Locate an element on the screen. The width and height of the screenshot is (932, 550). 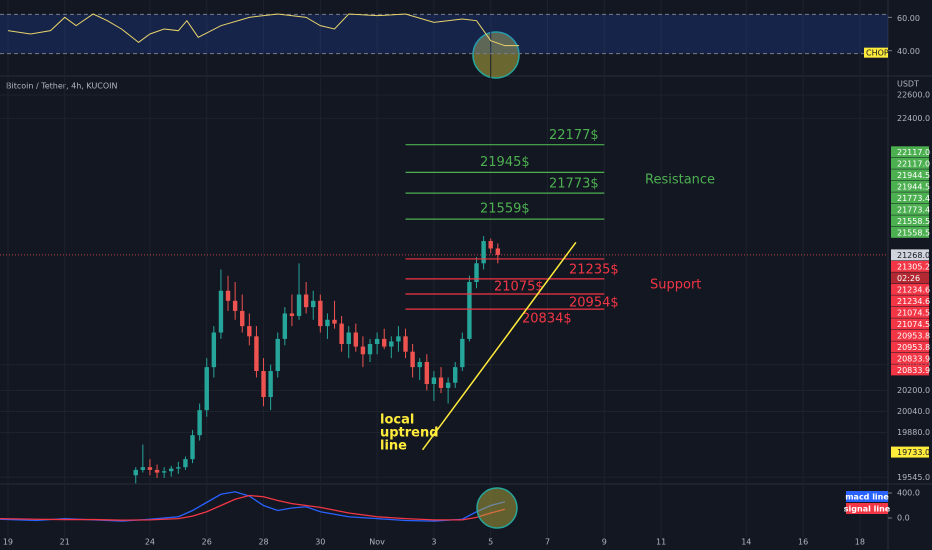
x-tick-label: 30 is located at coordinates (320, 542).